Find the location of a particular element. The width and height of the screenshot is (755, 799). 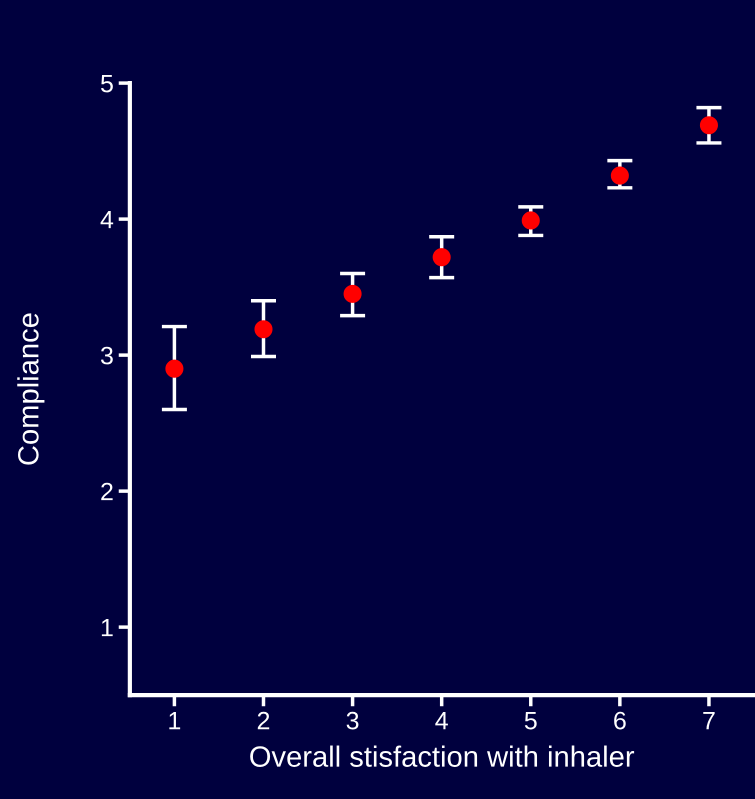

x-tick-label: 4 is located at coordinates (441, 721).